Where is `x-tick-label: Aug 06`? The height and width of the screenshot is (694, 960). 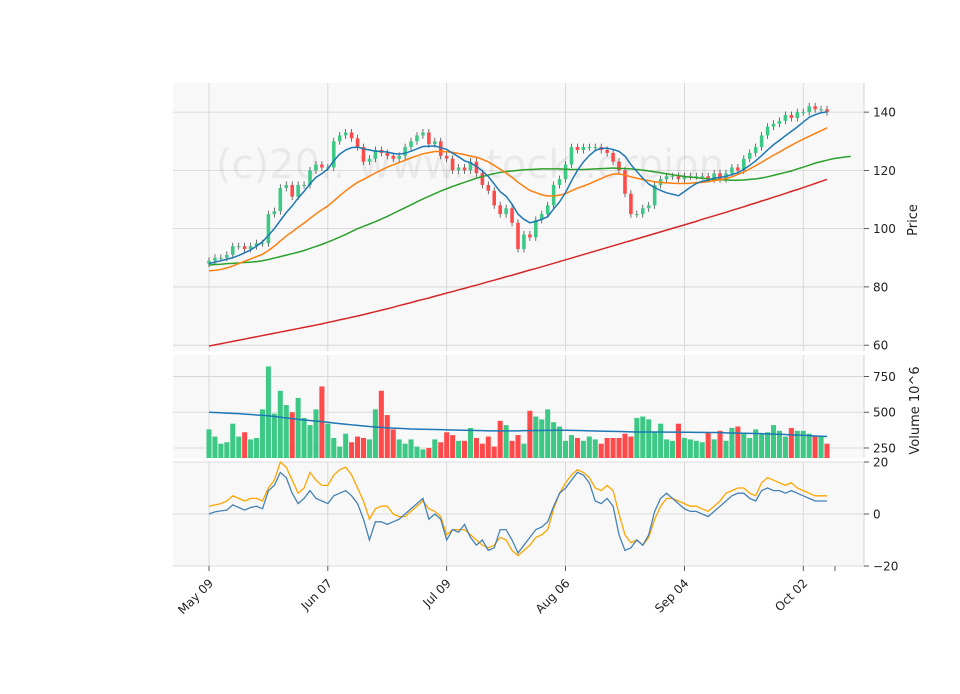
x-tick-label: Aug 06 is located at coordinates (553, 596).